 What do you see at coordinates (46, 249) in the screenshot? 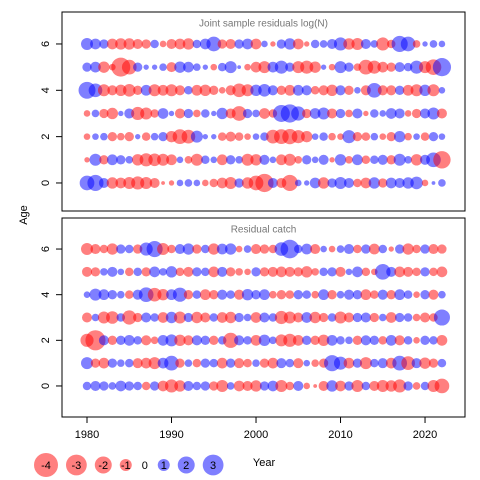
I see `y-tick-label: 6` at bounding box center [46, 249].